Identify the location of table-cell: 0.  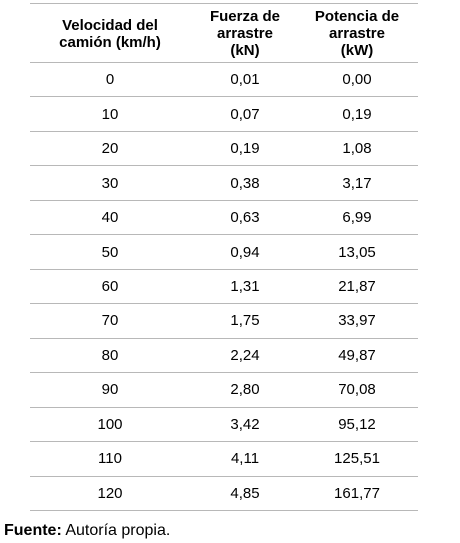
(110, 80).